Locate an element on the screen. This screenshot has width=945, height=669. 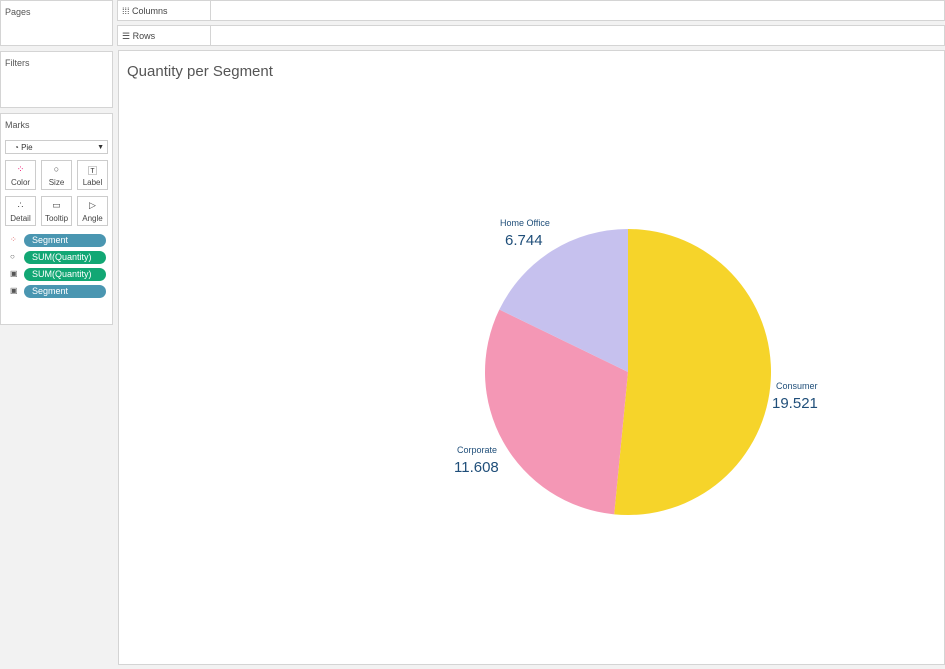
chart-title: Quantity per Segment is located at coordinates (200, 71).